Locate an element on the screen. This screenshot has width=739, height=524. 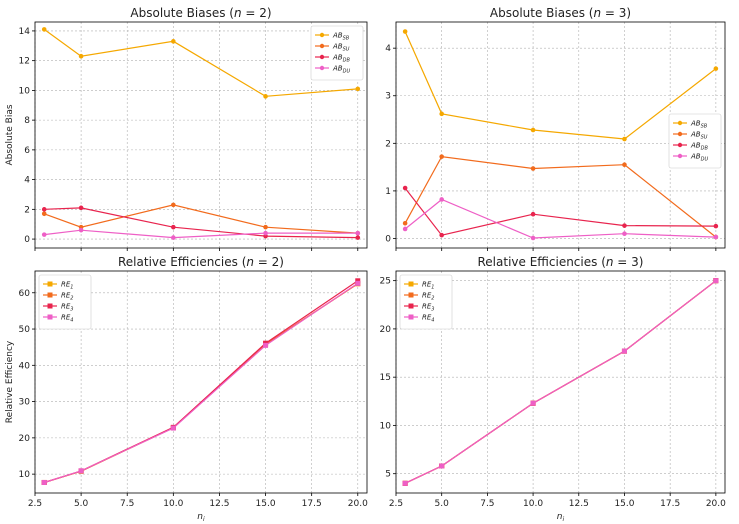
y-axis-label: Absolute Bias is located at coordinates (10, 134).